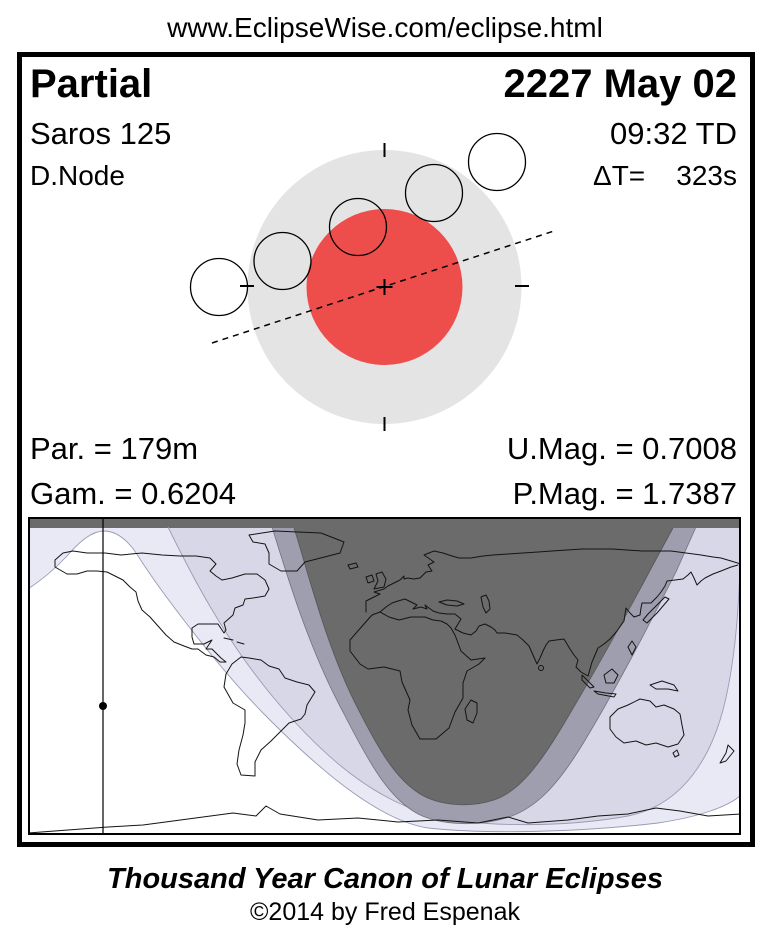 The height and width of the screenshot is (940, 770). What do you see at coordinates (620, 84) in the screenshot?
I see `eclipse-date: 2227 May 02` at bounding box center [620, 84].